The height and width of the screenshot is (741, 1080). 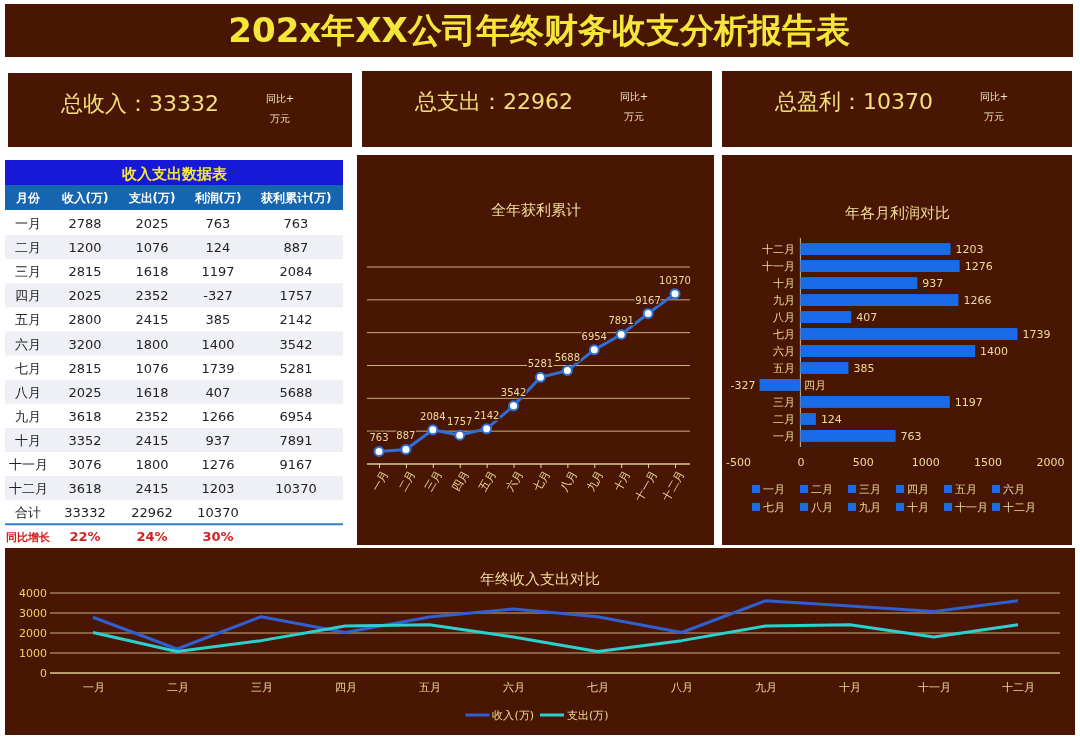 What do you see at coordinates (85, 368) in the screenshot?
I see `data-label: 2815` at bounding box center [85, 368].